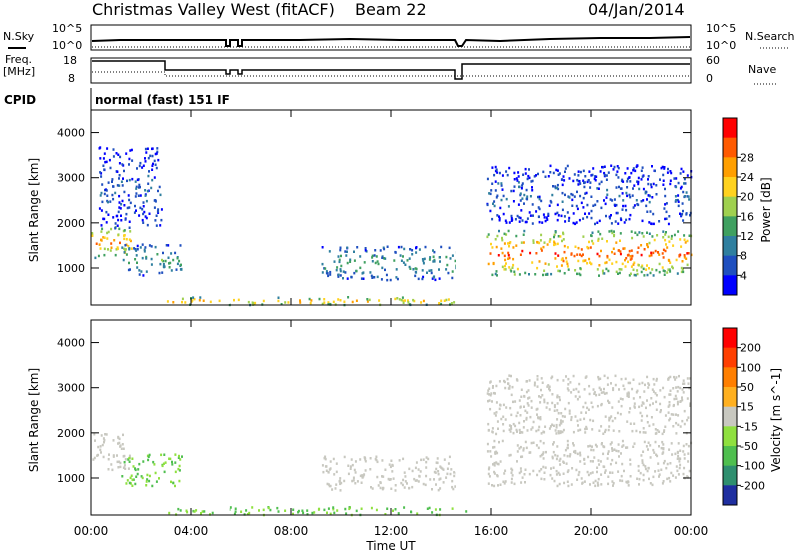 The width and height of the screenshot is (800, 554). I want to click on nsearch-tick-top: 10^5, so click(721, 28).